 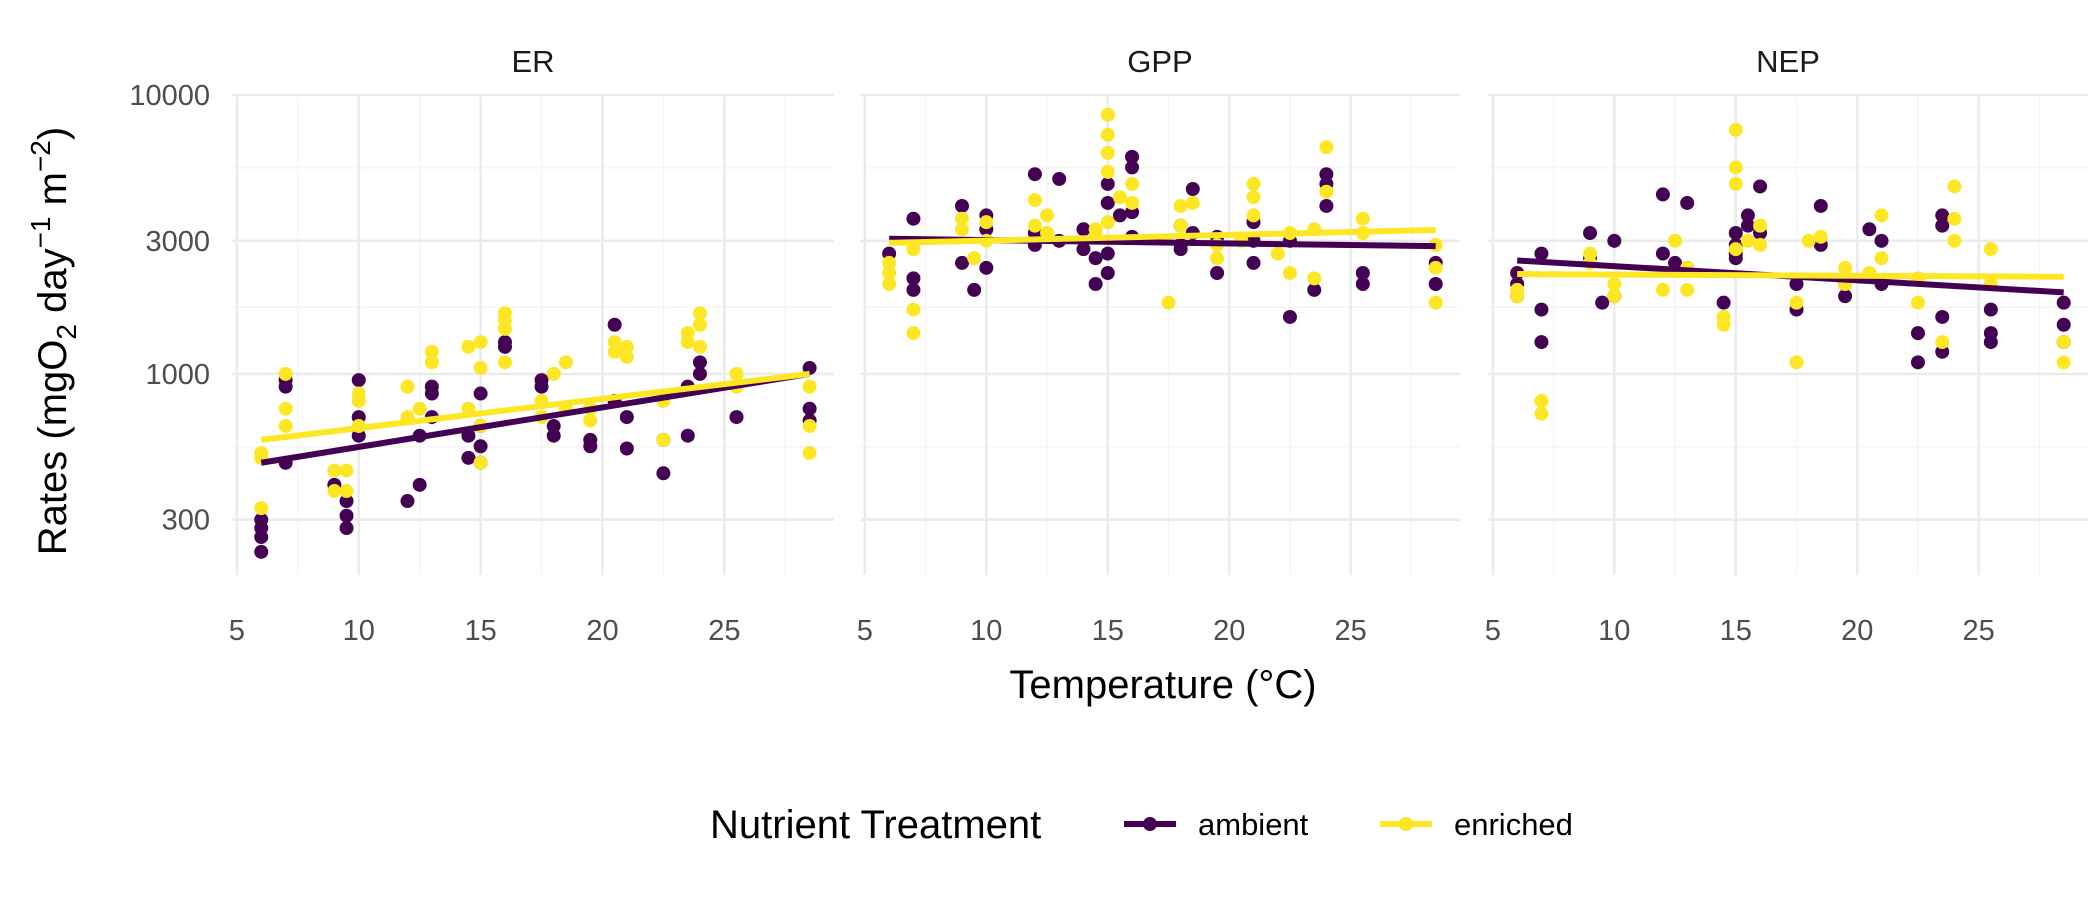 What do you see at coordinates (186, 521) in the screenshot?
I see `y-tick-label: 300` at bounding box center [186, 521].